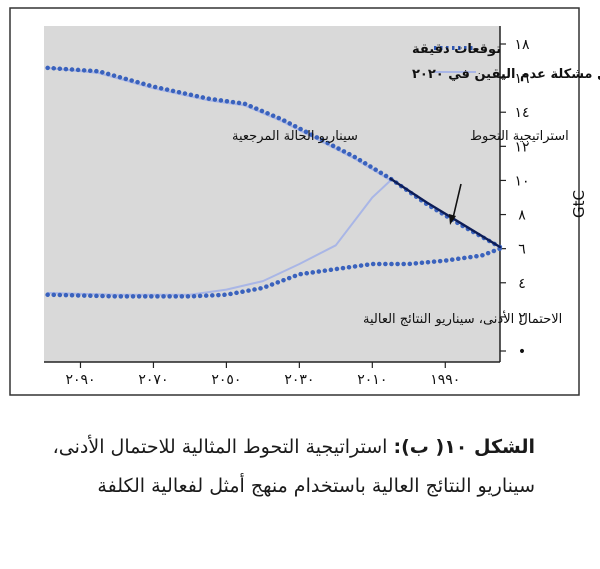  Describe the element at coordinates (522, 250) in the screenshot. I see `y-tick-label: ٦` at that location.